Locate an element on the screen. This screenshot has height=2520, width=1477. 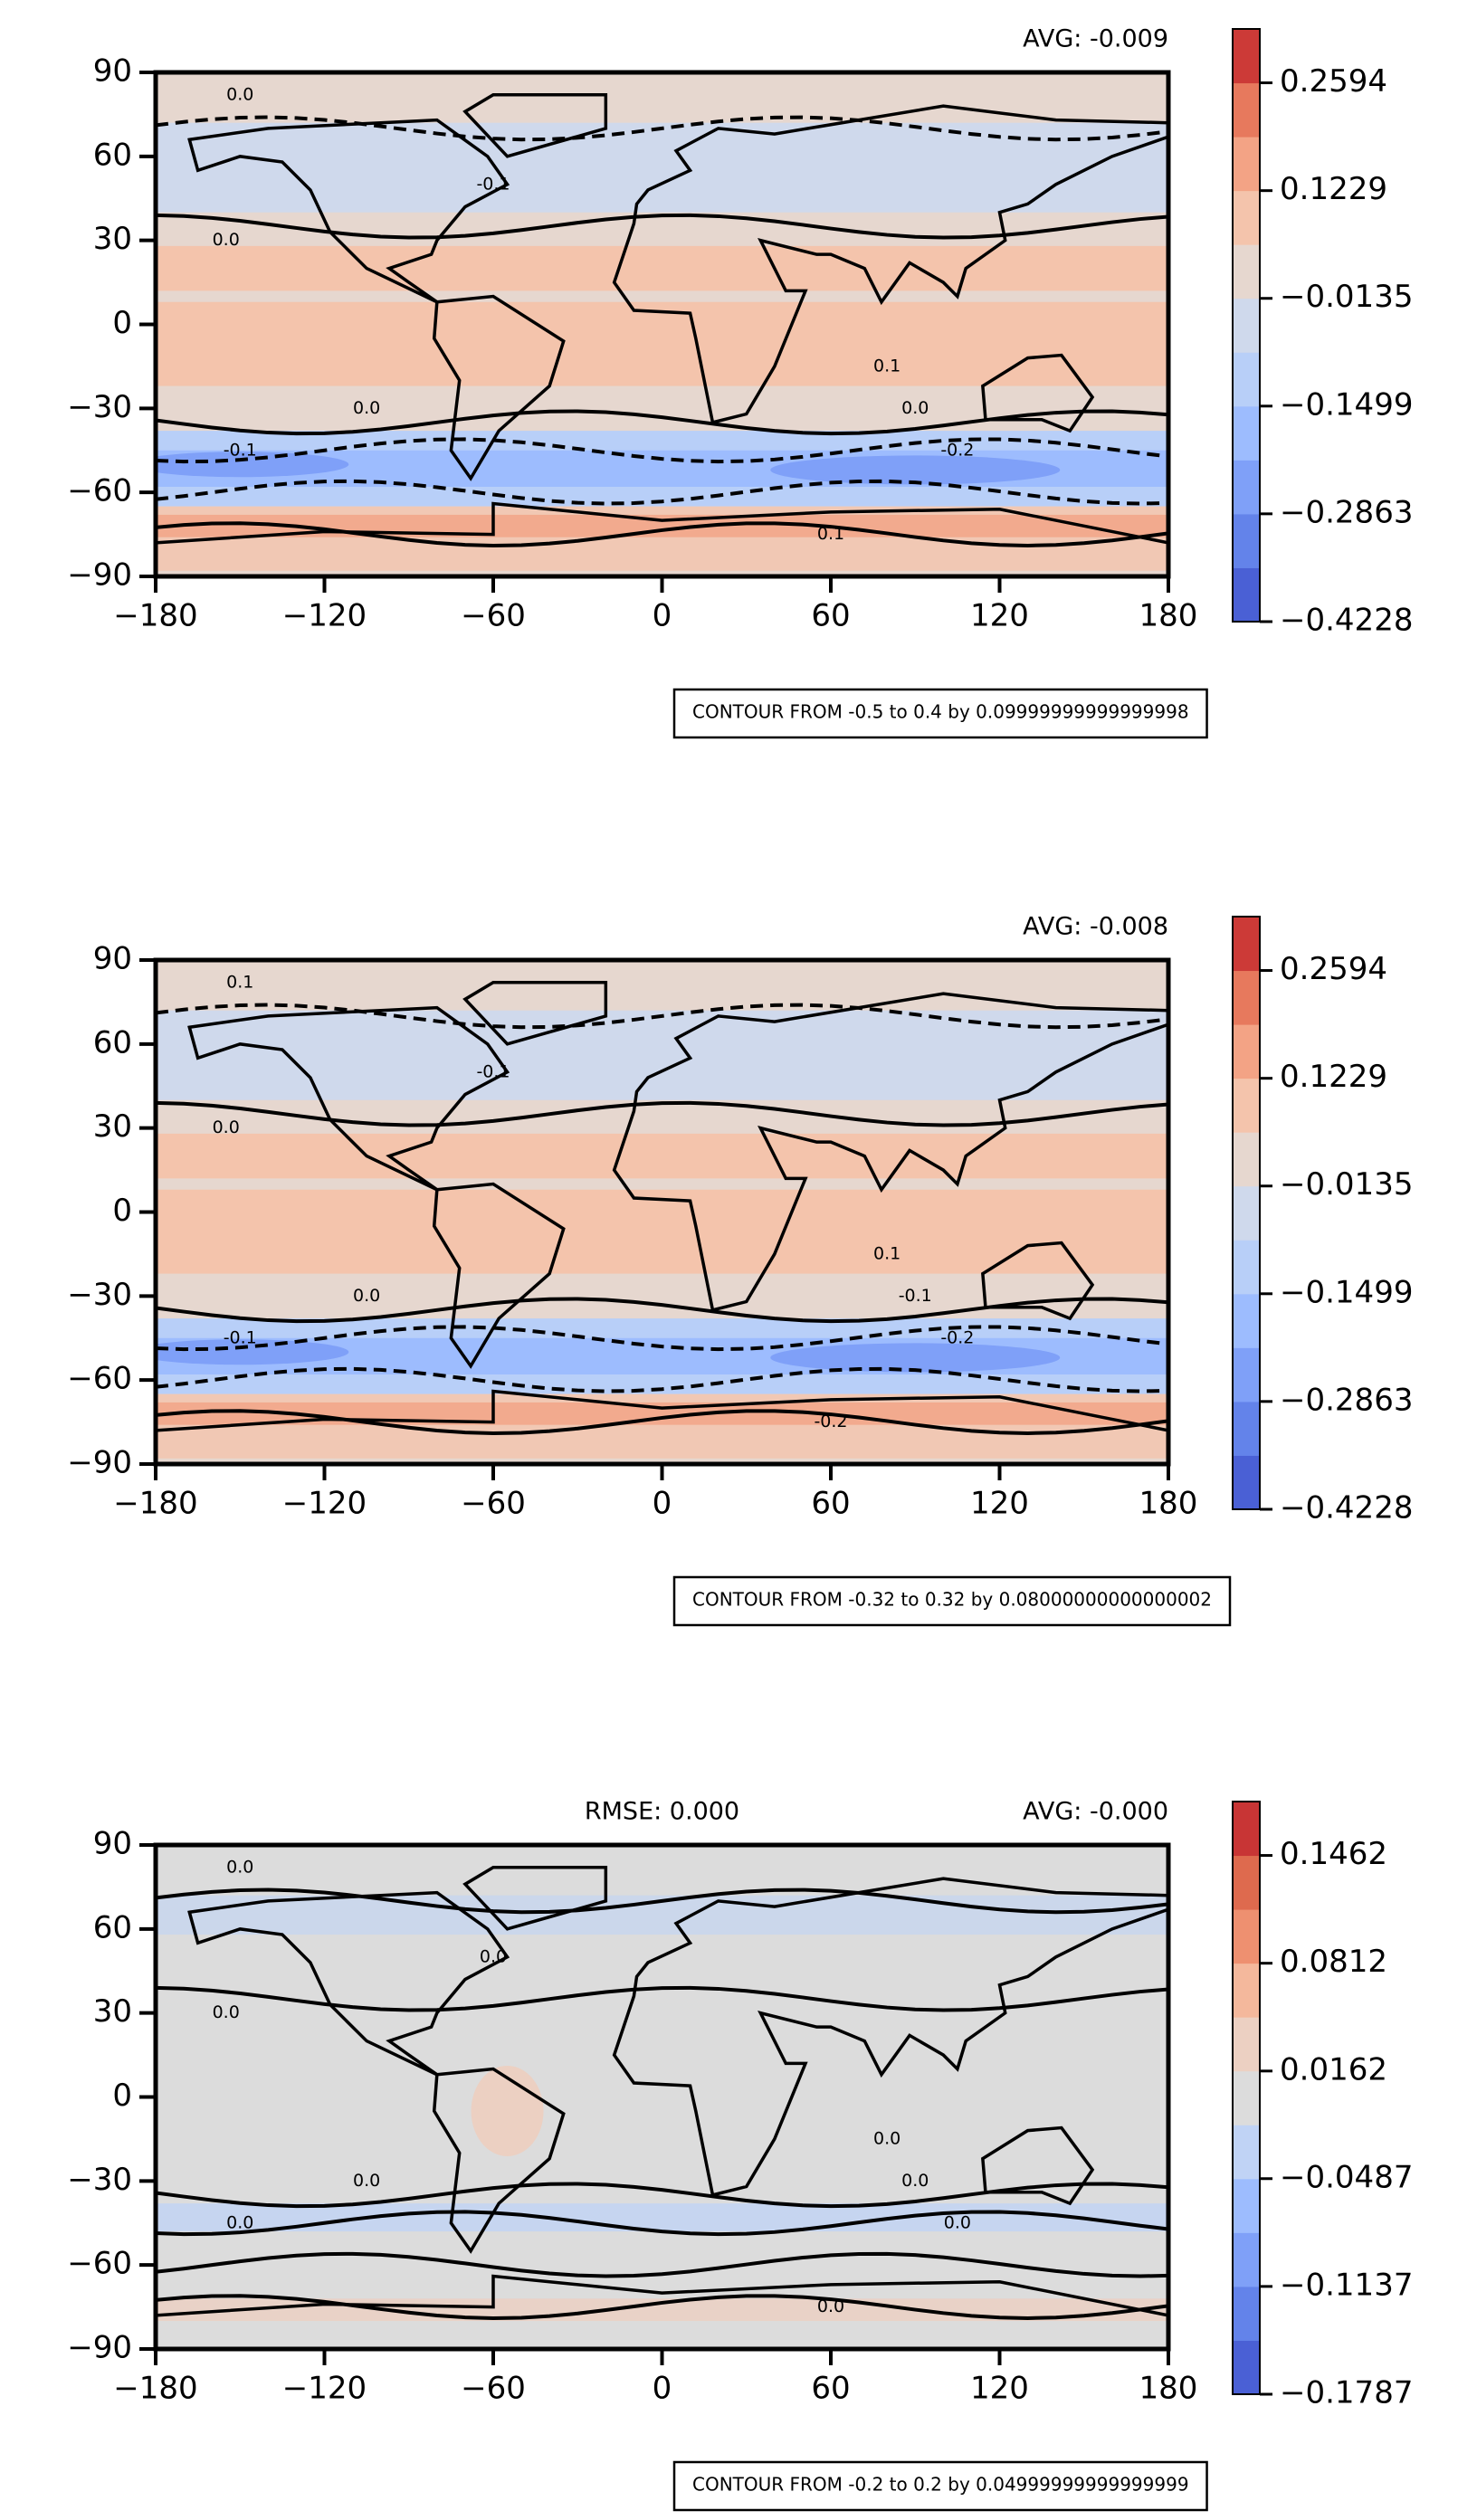
x-tick-label: −60 is located at coordinates (493, 616).